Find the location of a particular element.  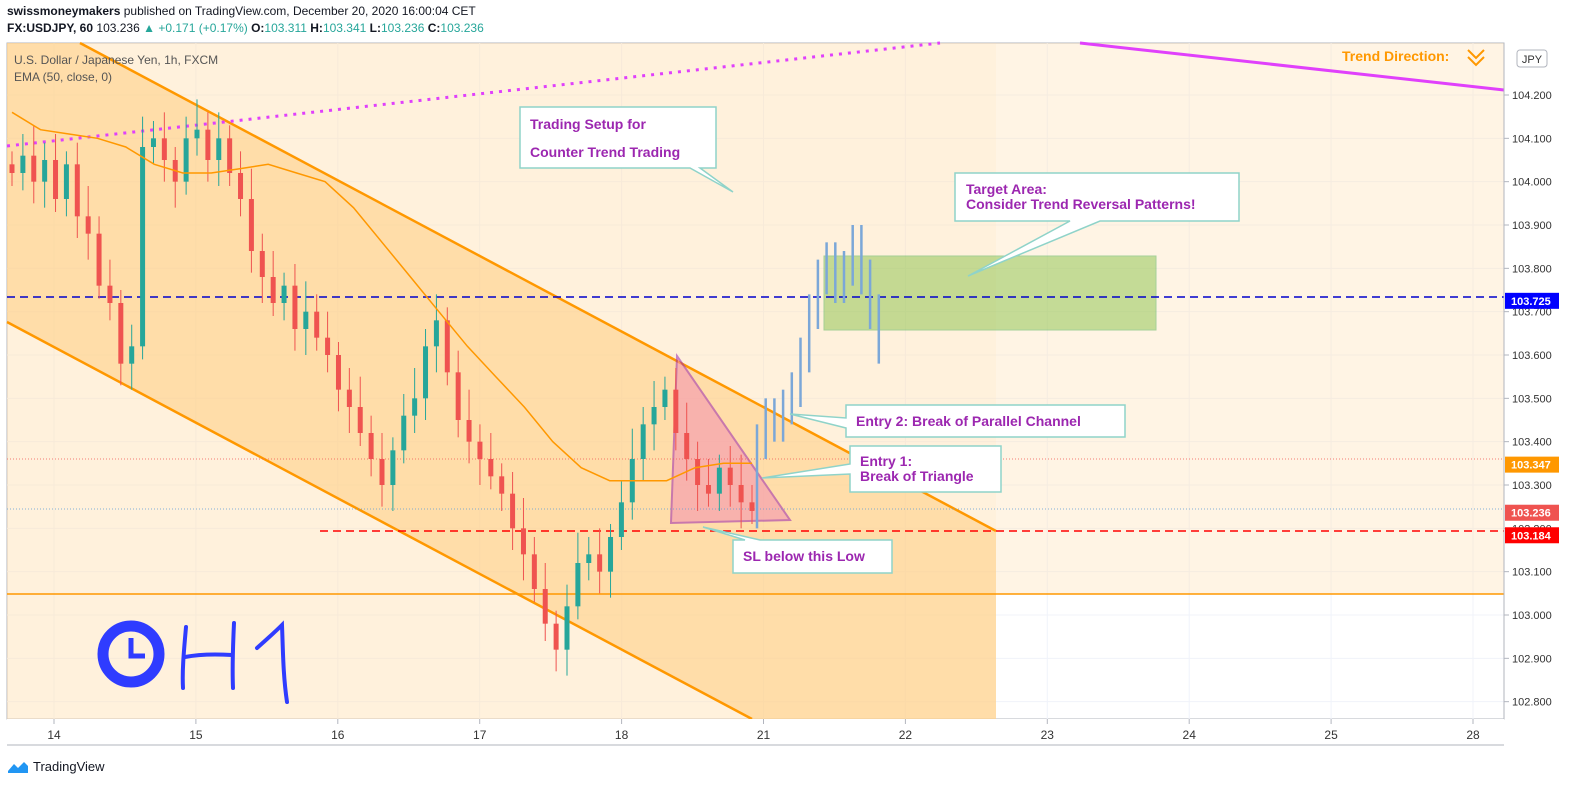

magenta-trendline is located at coordinates (1292, 66).